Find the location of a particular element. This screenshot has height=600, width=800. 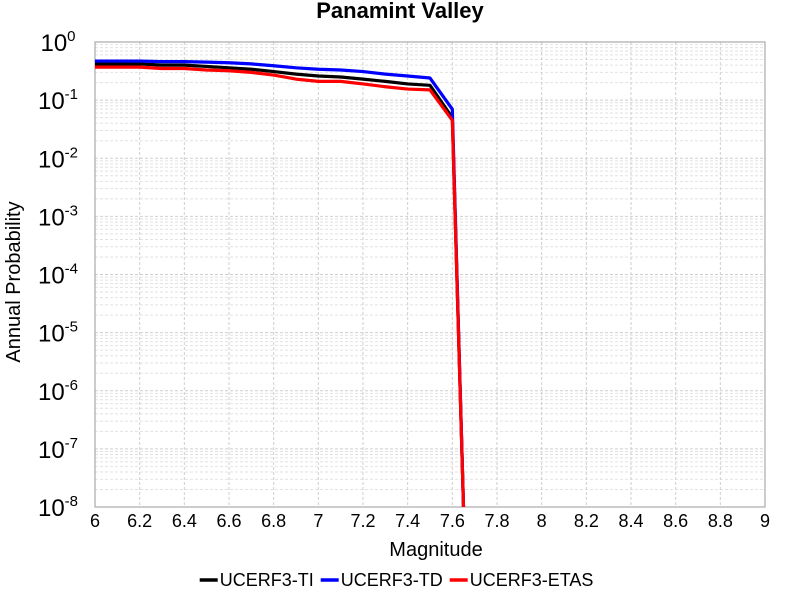

y-tick-label: 10⁻⁶ is located at coordinates (58, 391).